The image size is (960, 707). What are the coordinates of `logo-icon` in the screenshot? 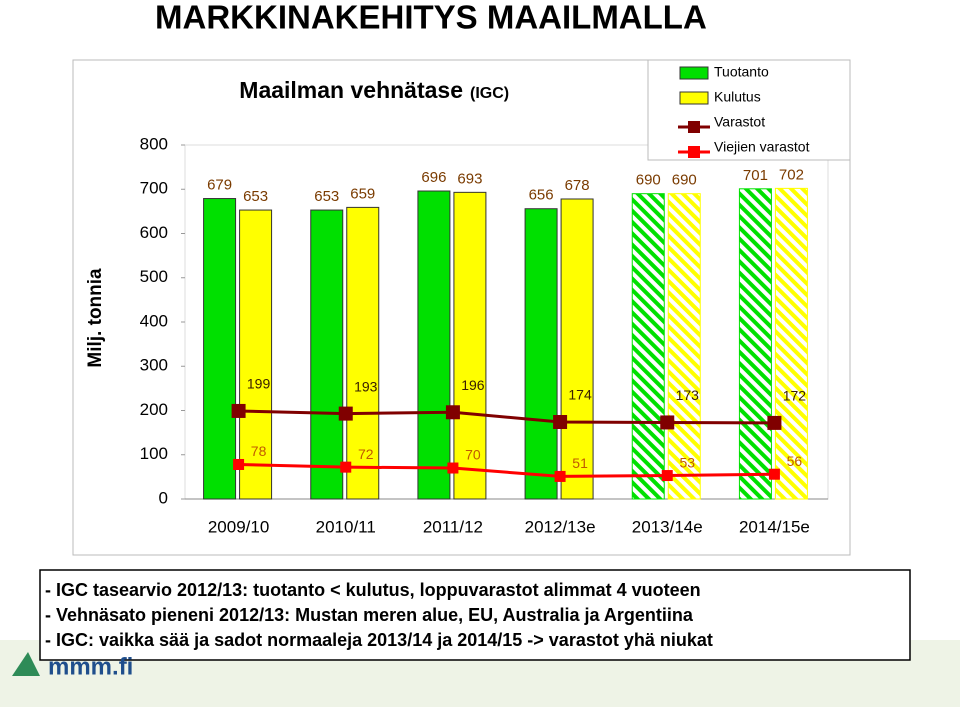 It's located at (26, 664).